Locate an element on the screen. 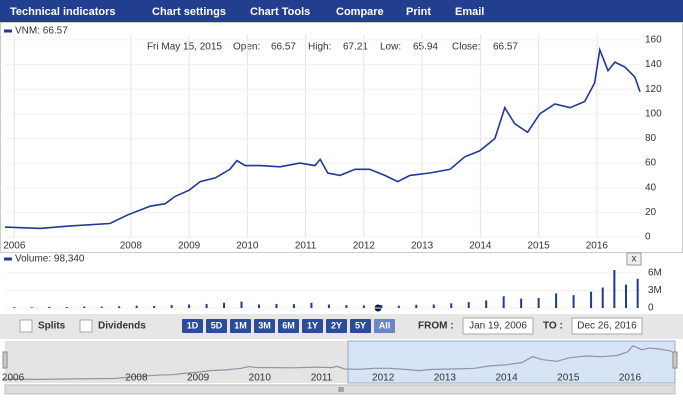  range-button-label: 6M is located at coordinates (288, 325).